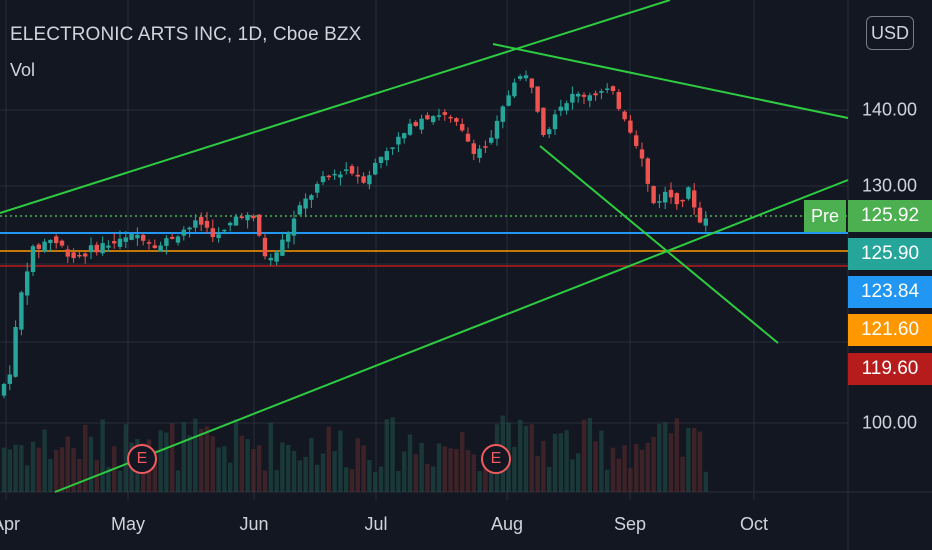 This screenshot has height=550, width=932. What do you see at coordinates (10, 524) in the screenshot?
I see `x-tick-label: Apr` at bounding box center [10, 524].